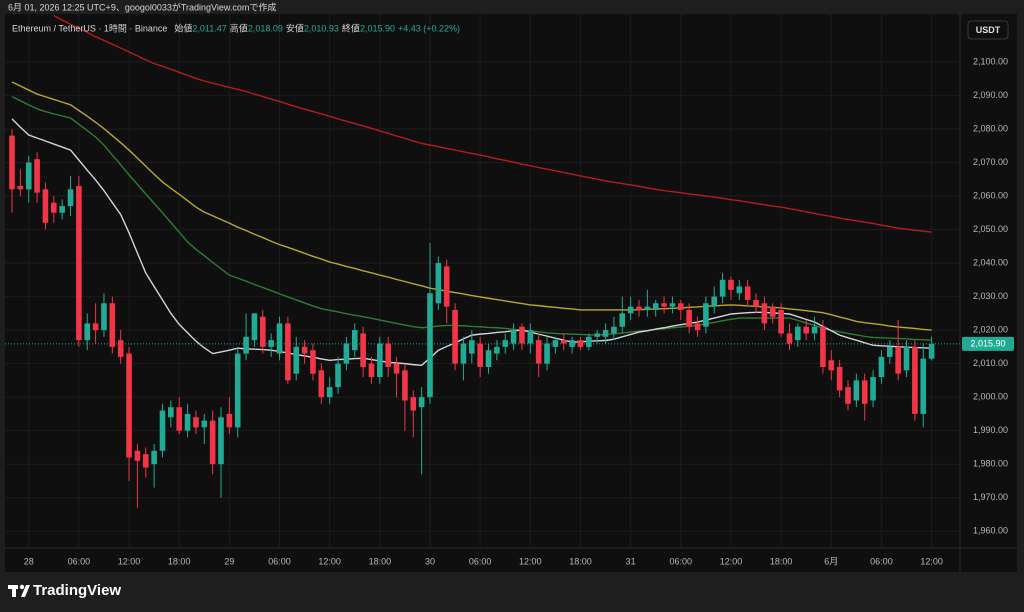  I want to click on legend-label: 終値, so click(351, 27).